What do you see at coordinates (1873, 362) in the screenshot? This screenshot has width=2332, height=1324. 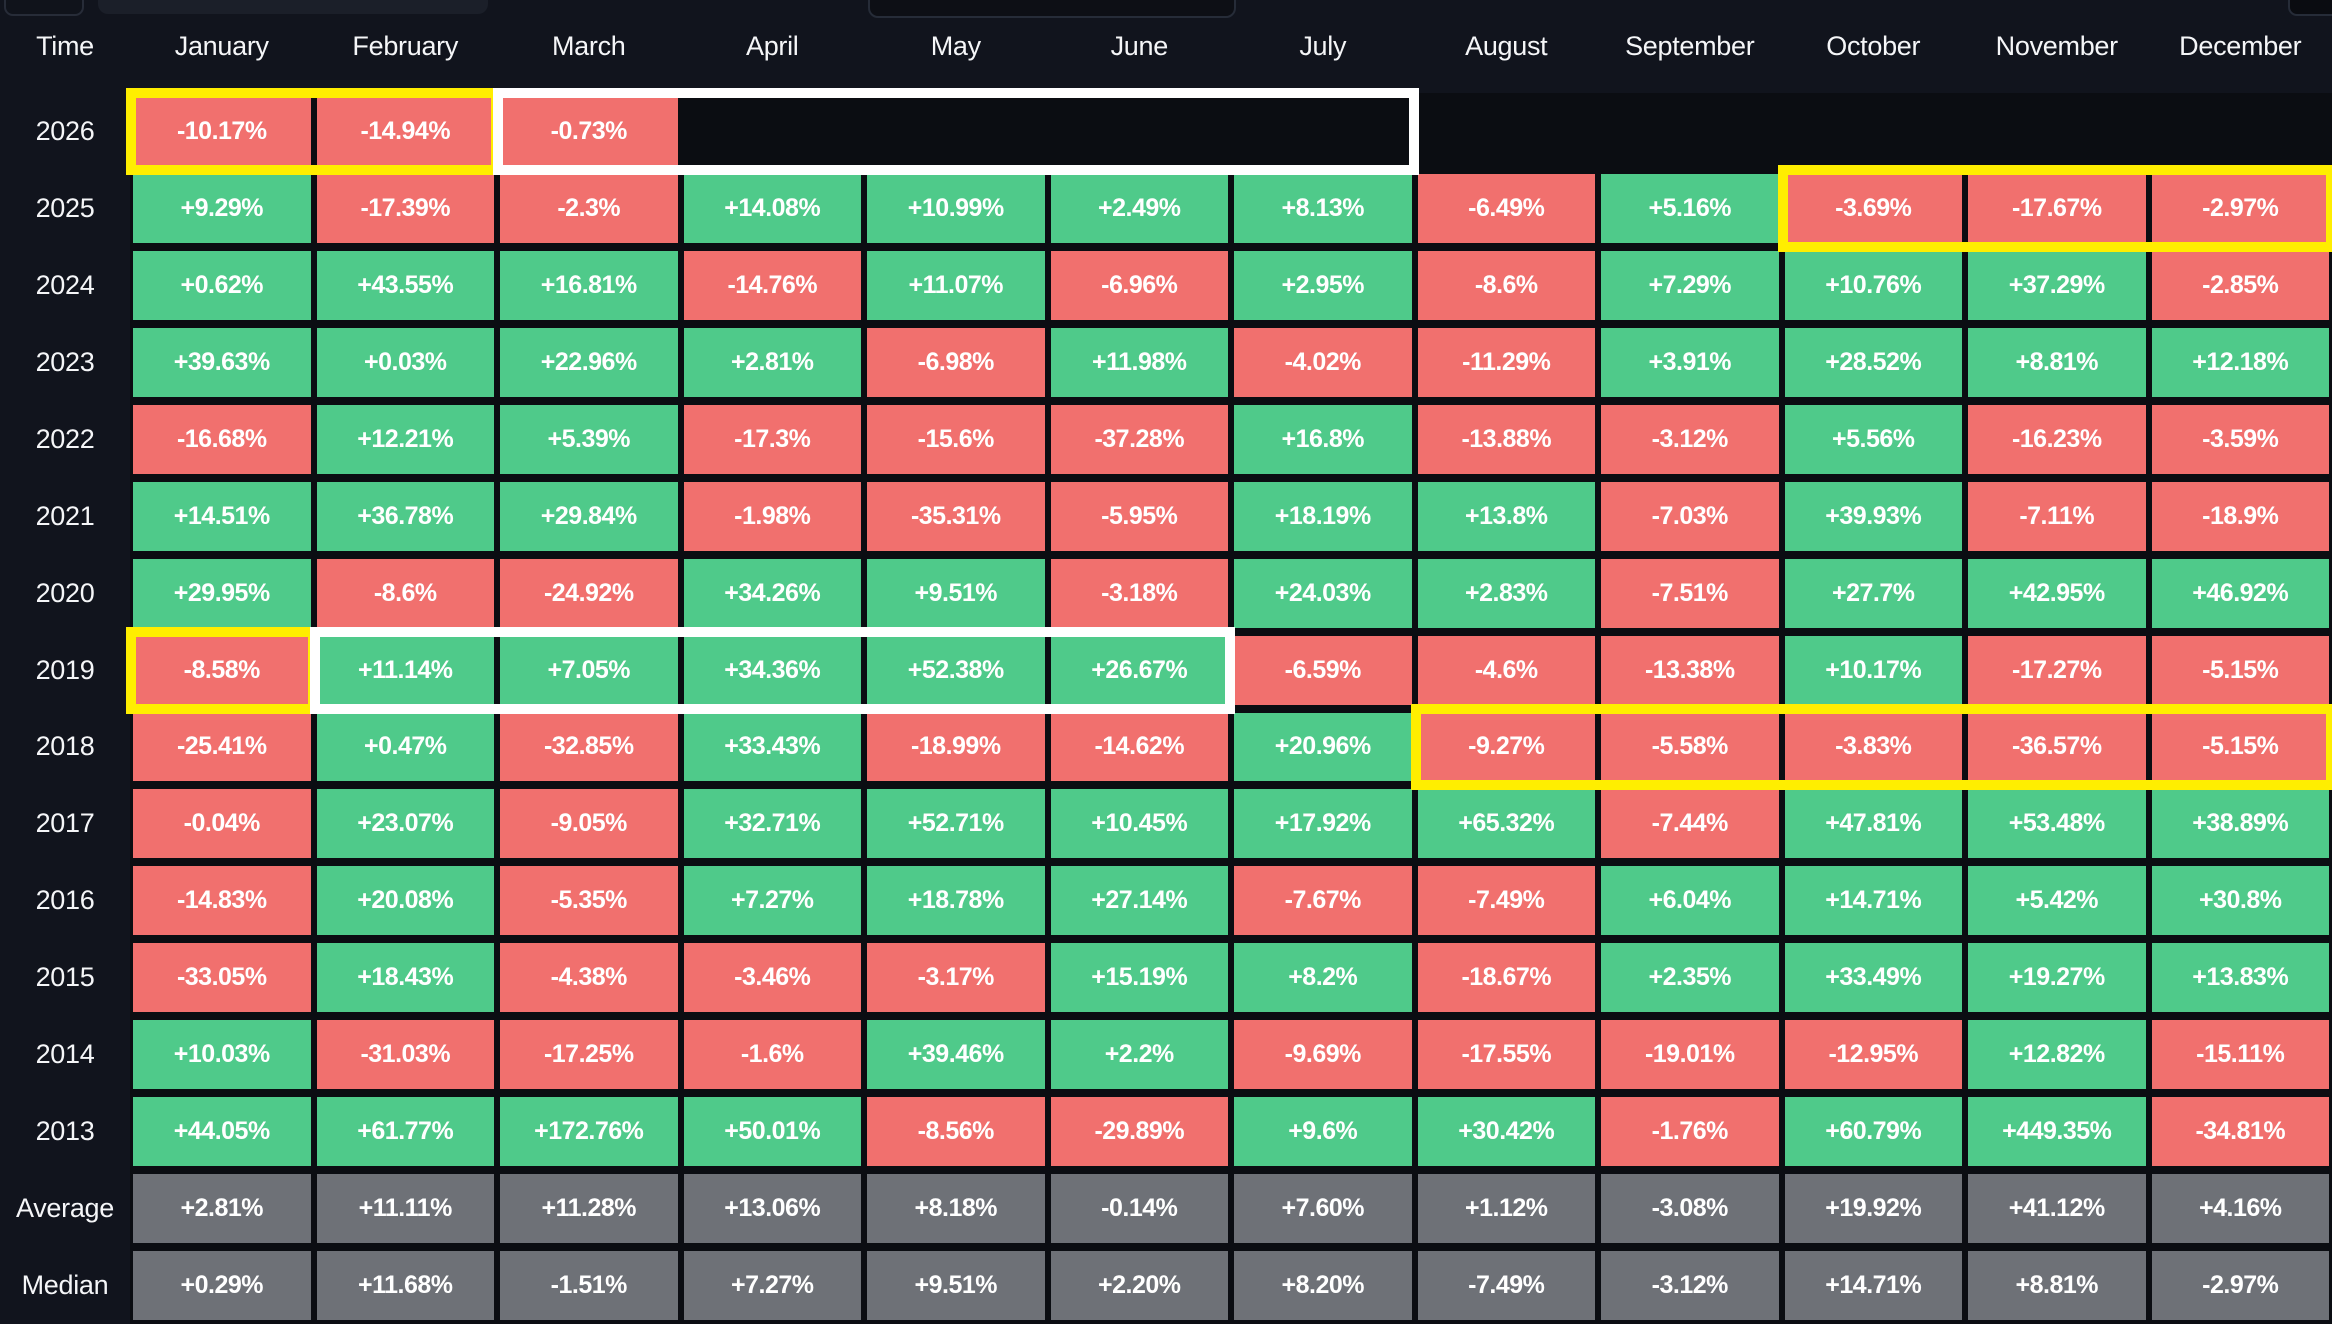 I see `return-cell: +28.52%` at bounding box center [1873, 362].